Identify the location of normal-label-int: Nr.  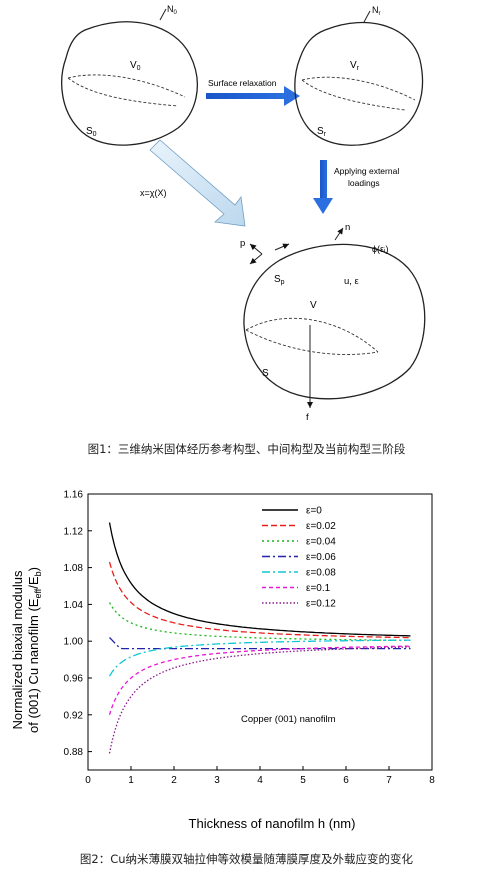
(376, 11).